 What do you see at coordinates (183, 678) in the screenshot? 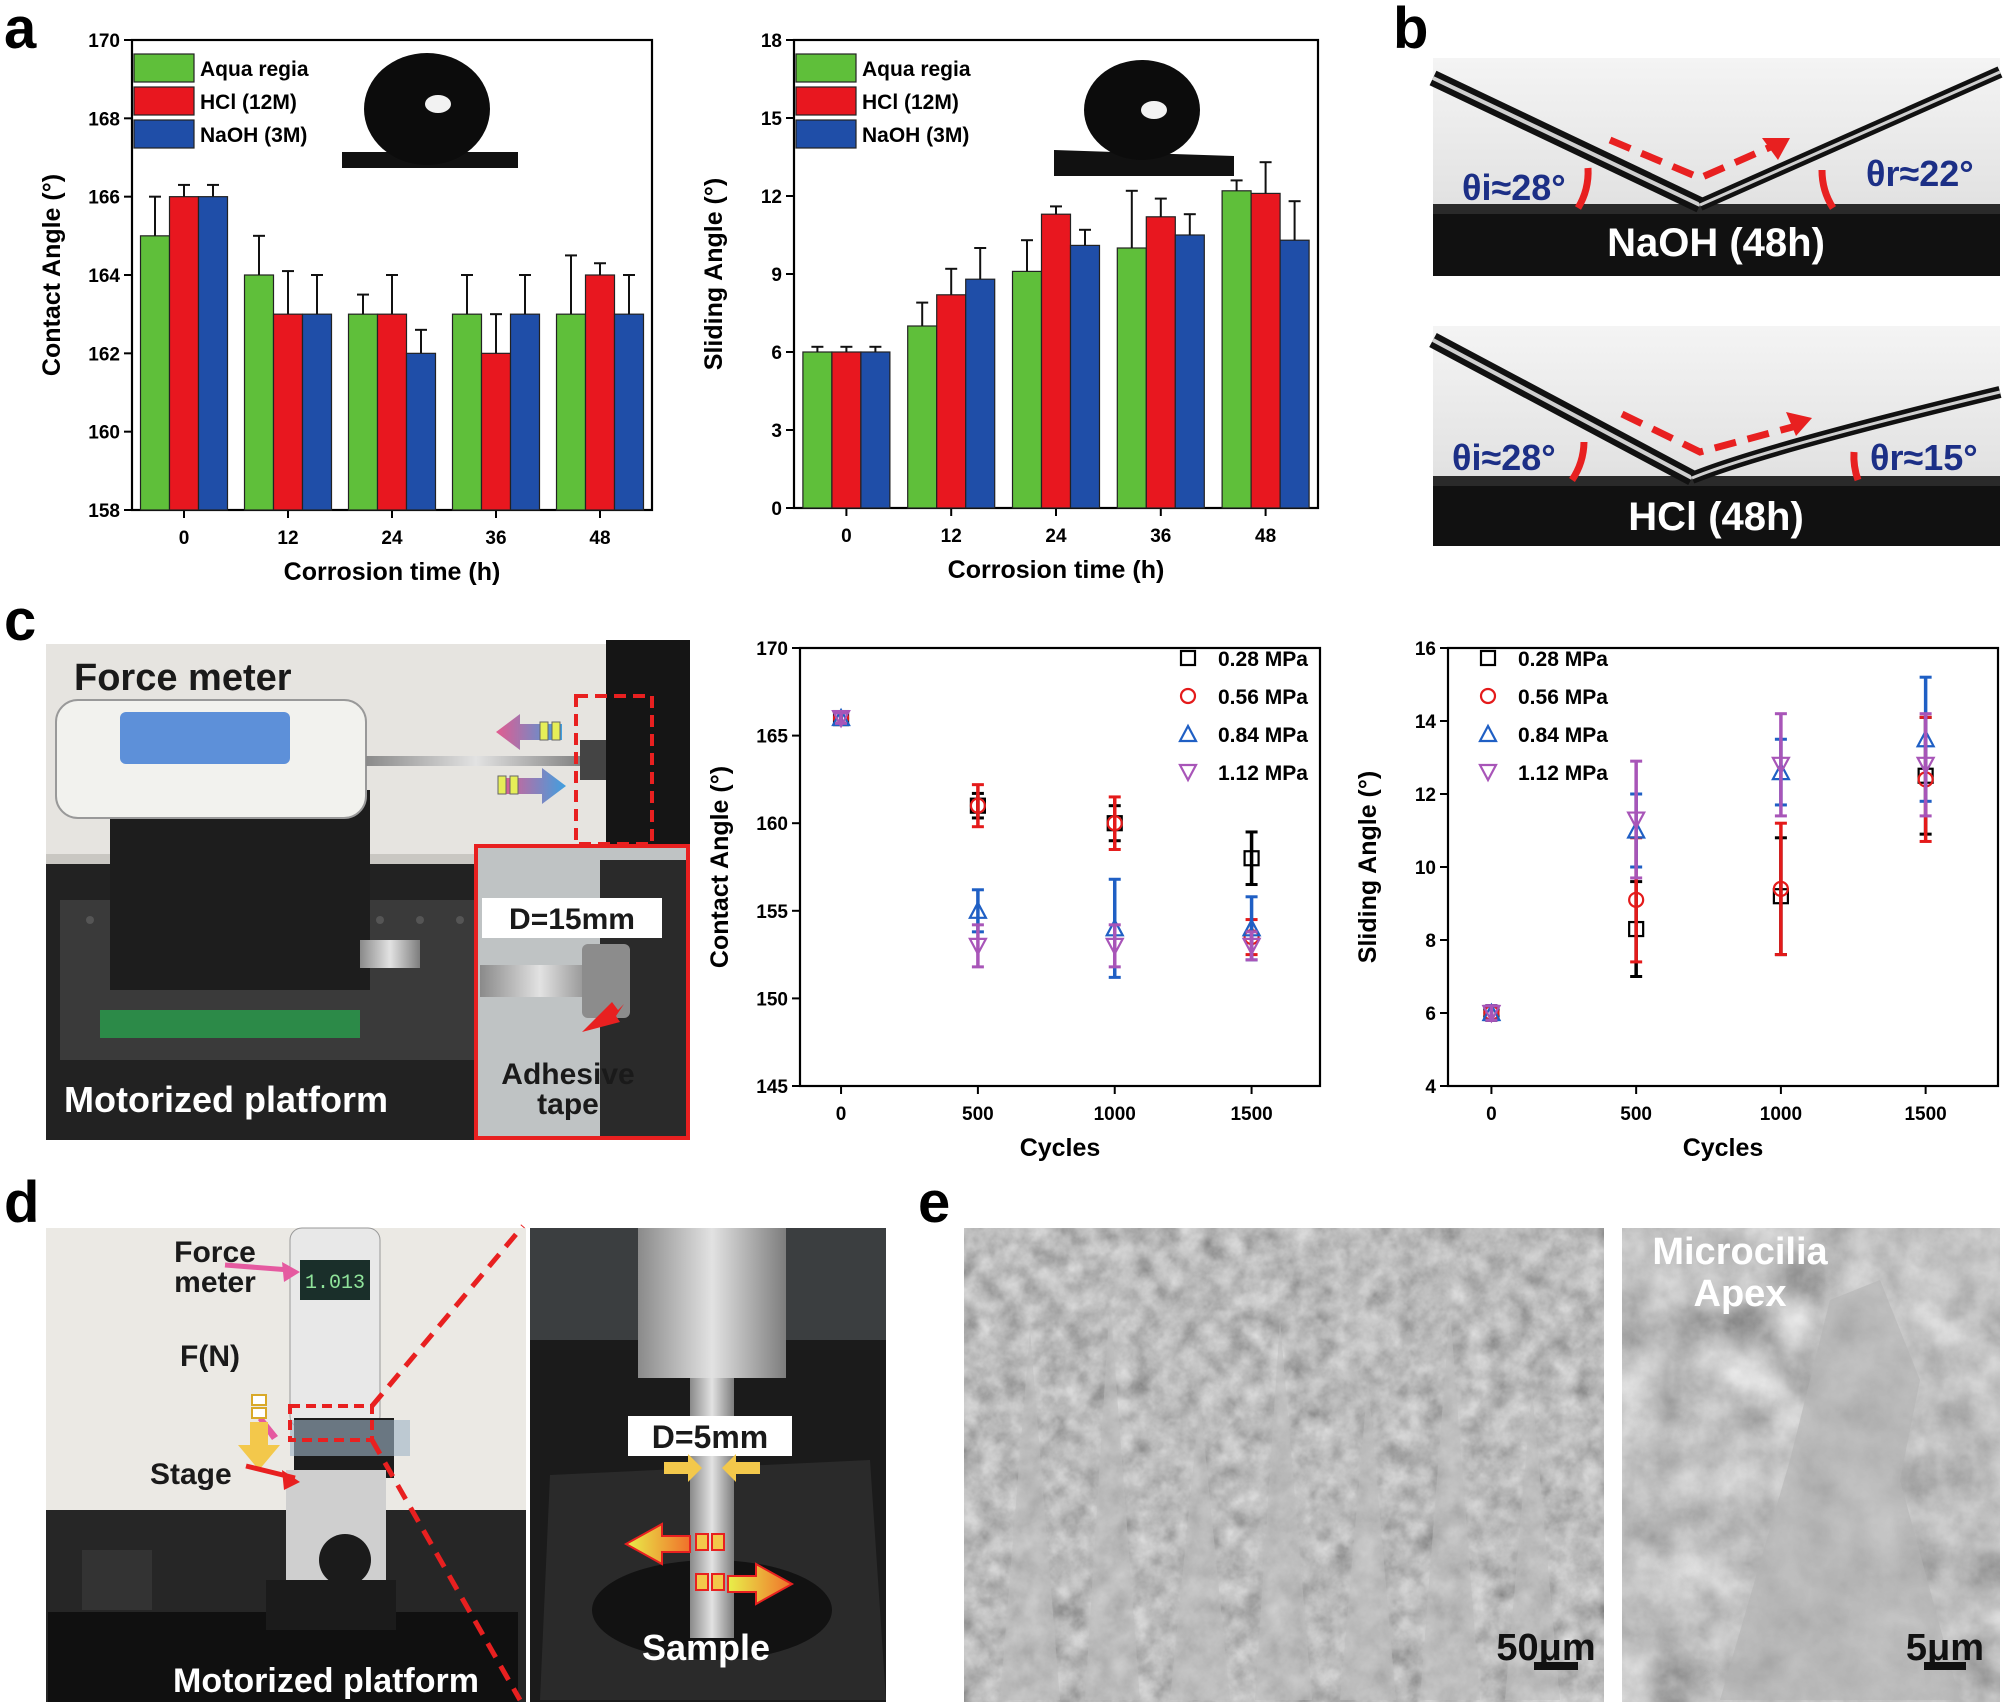
I see `force-meter-label: Force meter` at bounding box center [183, 678].